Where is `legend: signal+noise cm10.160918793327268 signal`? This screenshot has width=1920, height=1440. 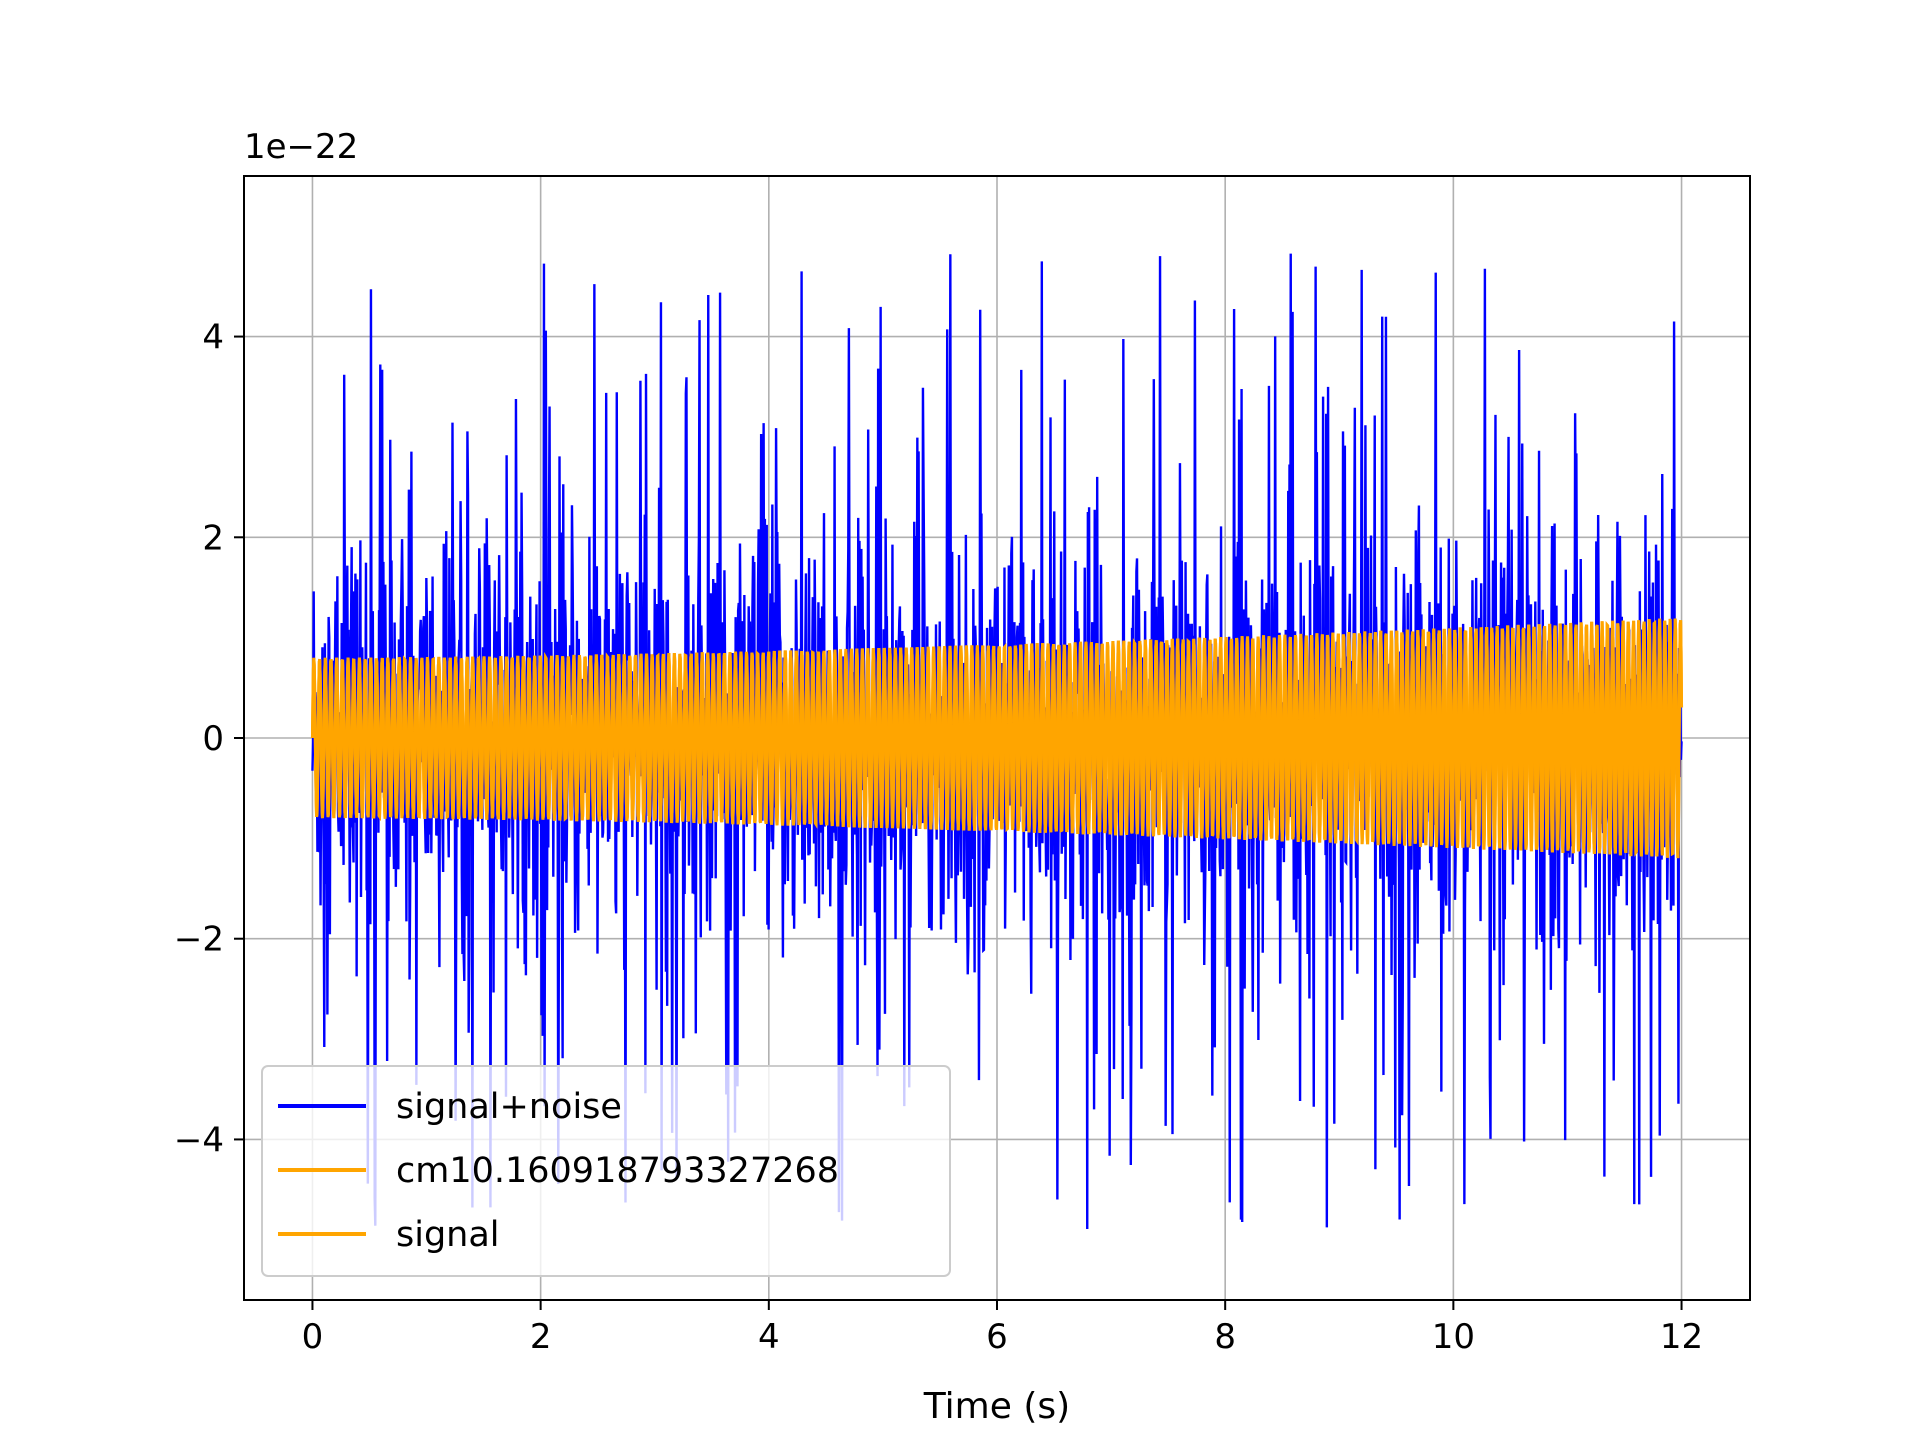
legend: signal+noise cm10.160918793327268 signal is located at coordinates (606, 1171).